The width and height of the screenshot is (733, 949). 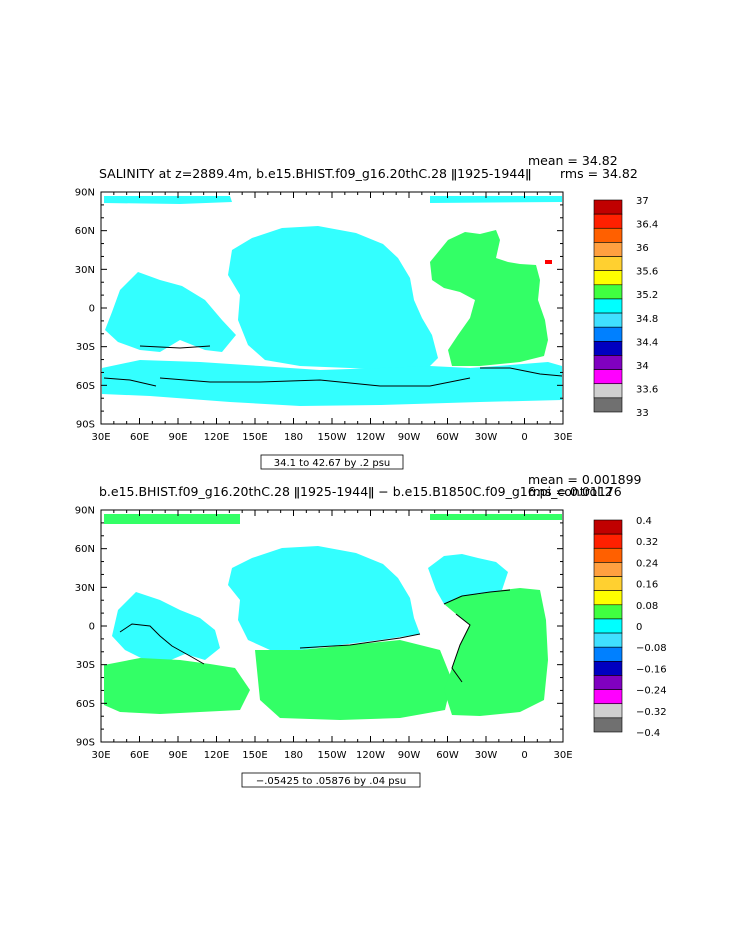 What do you see at coordinates (489, 298) in the screenshot?
I see `panel-1-atlantic-ocean` at bounding box center [489, 298].